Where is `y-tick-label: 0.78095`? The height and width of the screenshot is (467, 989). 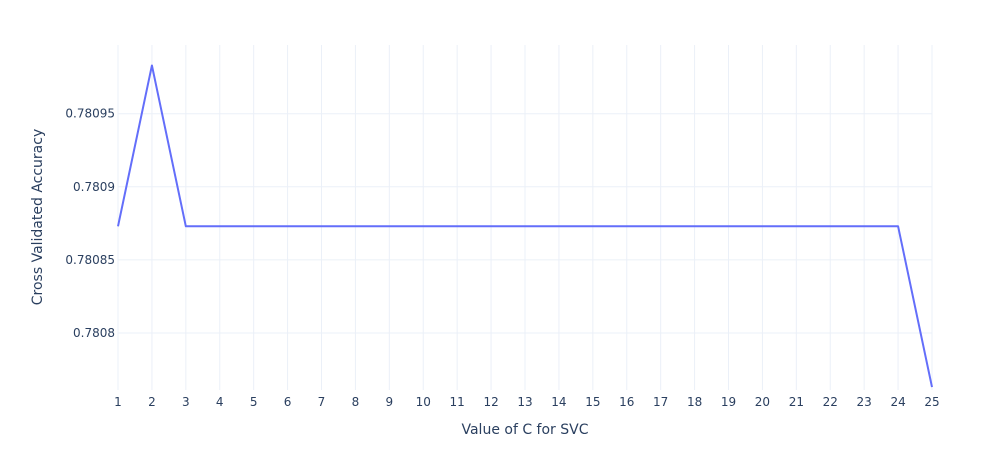 y-tick-label: 0.78095 is located at coordinates (90, 114).